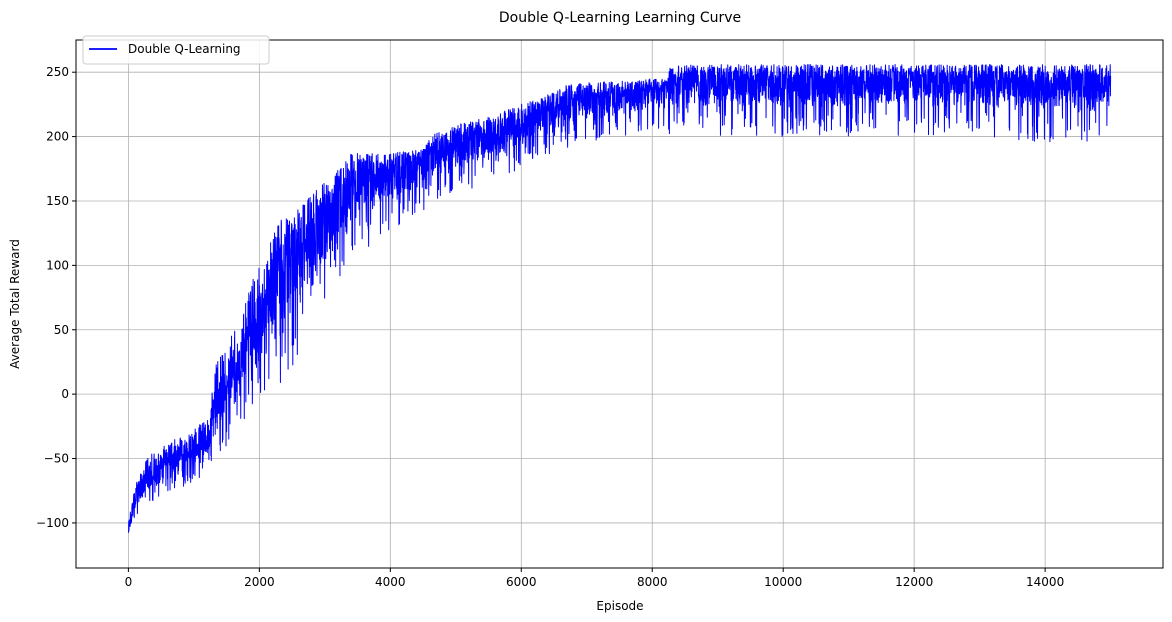  I want to click on x-tick-label: 8000, so click(652, 582).